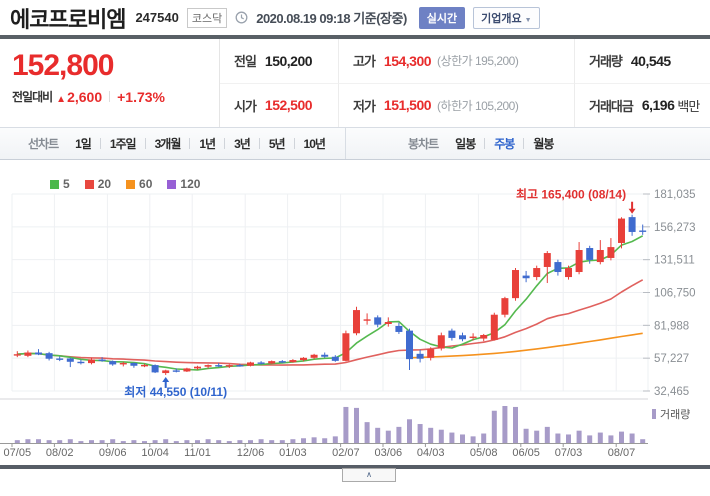 Image resolution: width=710 pixels, height=496 pixels. What do you see at coordinates (456, 105) in the screenshot?
I see `low-cell: 저가 151,500 (하한가 105,200)` at bounding box center [456, 105].